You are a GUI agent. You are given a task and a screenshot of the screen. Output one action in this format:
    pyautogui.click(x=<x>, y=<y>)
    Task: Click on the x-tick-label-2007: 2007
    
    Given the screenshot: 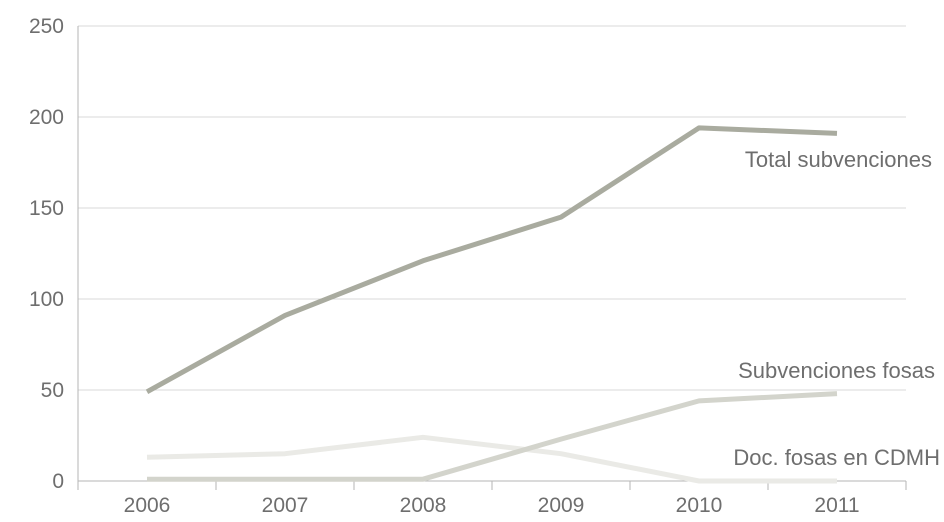 What is the action you would take?
    pyautogui.click(x=285, y=505)
    